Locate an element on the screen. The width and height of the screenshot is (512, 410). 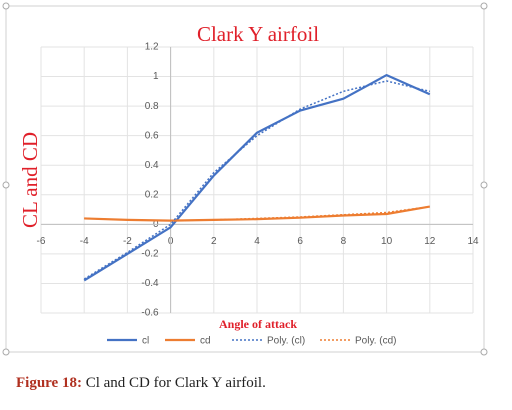
x-tick-label: -2 is located at coordinates (127, 241).